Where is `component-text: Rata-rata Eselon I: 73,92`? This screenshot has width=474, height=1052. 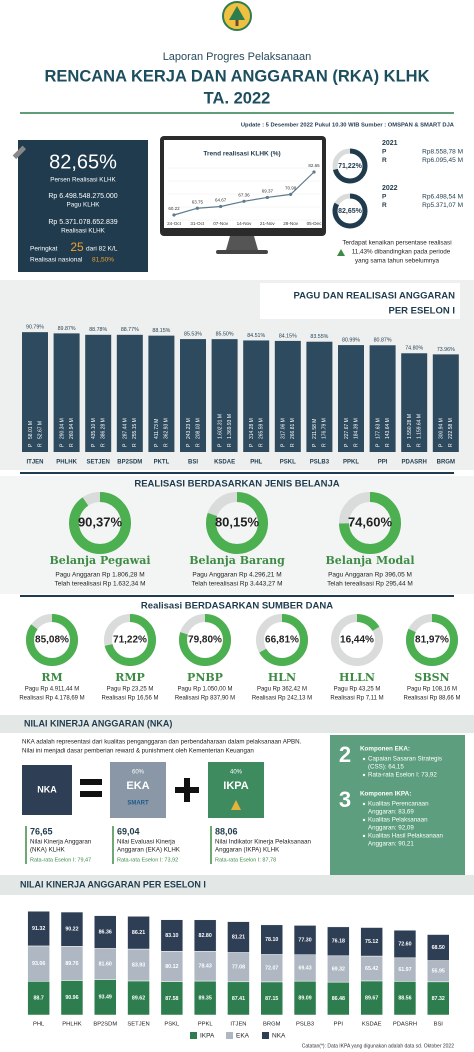 component-text: Rata-rata Eselon I: 73,92 is located at coordinates (402, 775).